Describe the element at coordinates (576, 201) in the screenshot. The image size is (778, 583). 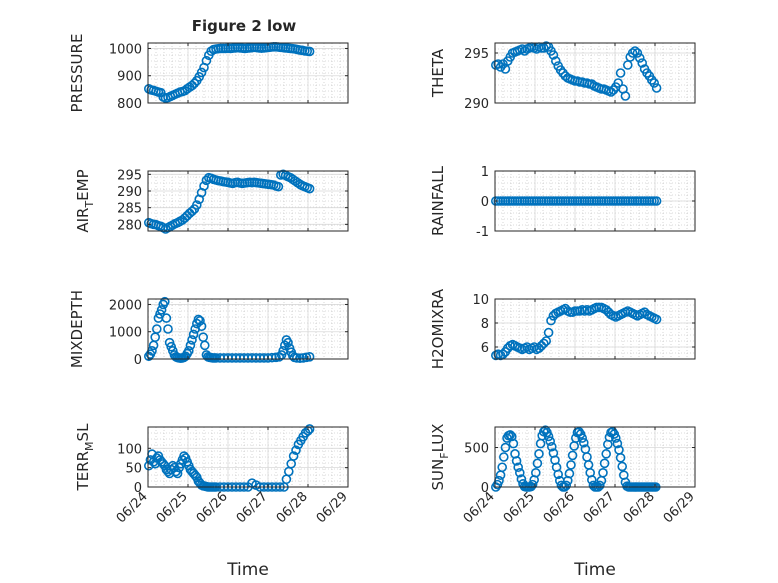
I see `series-rainfall` at that location.